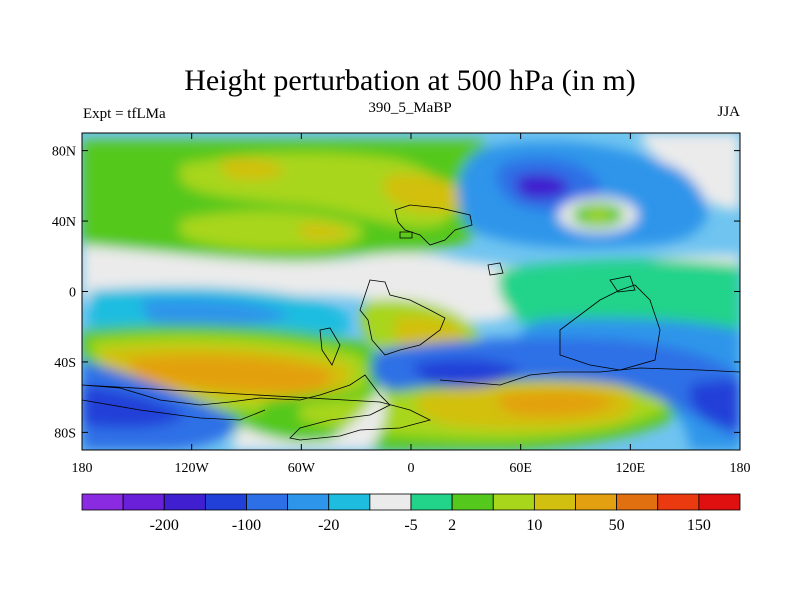 The width and height of the screenshot is (800, 600). What do you see at coordinates (617, 525) in the screenshot?
I see `colorbar-label: 50` at bounding box center [617, 525].